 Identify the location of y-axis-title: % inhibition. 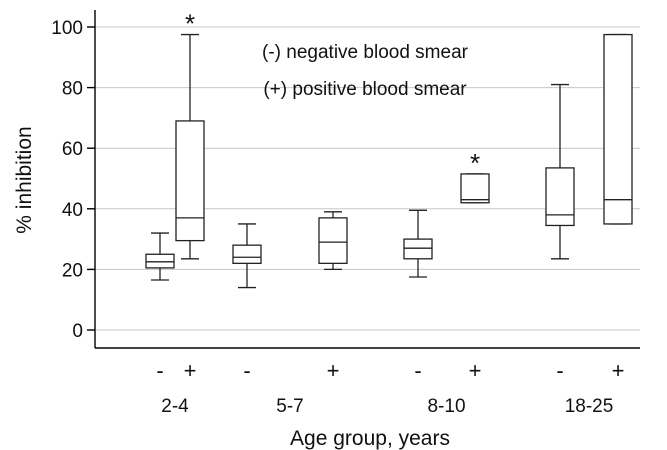
(24, 179).